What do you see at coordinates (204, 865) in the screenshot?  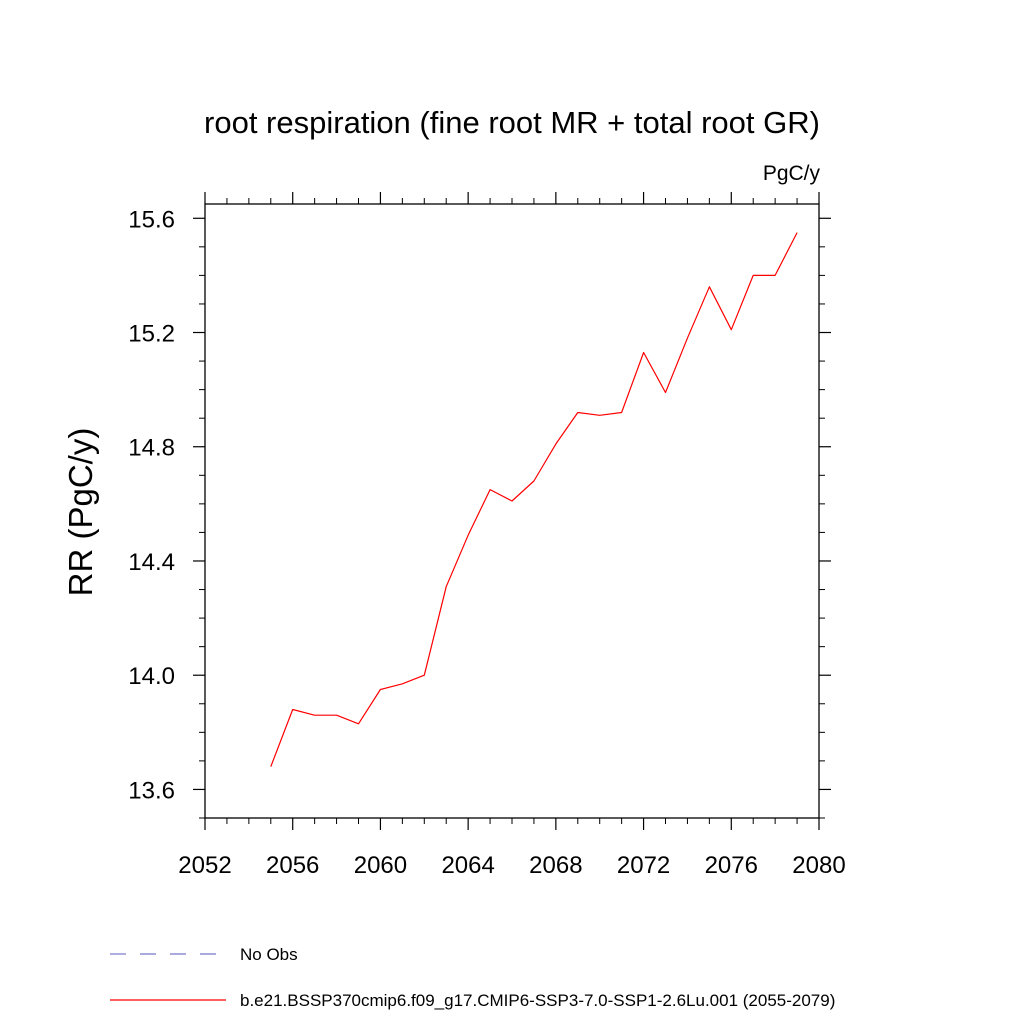 I see `x-tick-label: 2052` at bounding box center [204, 865].